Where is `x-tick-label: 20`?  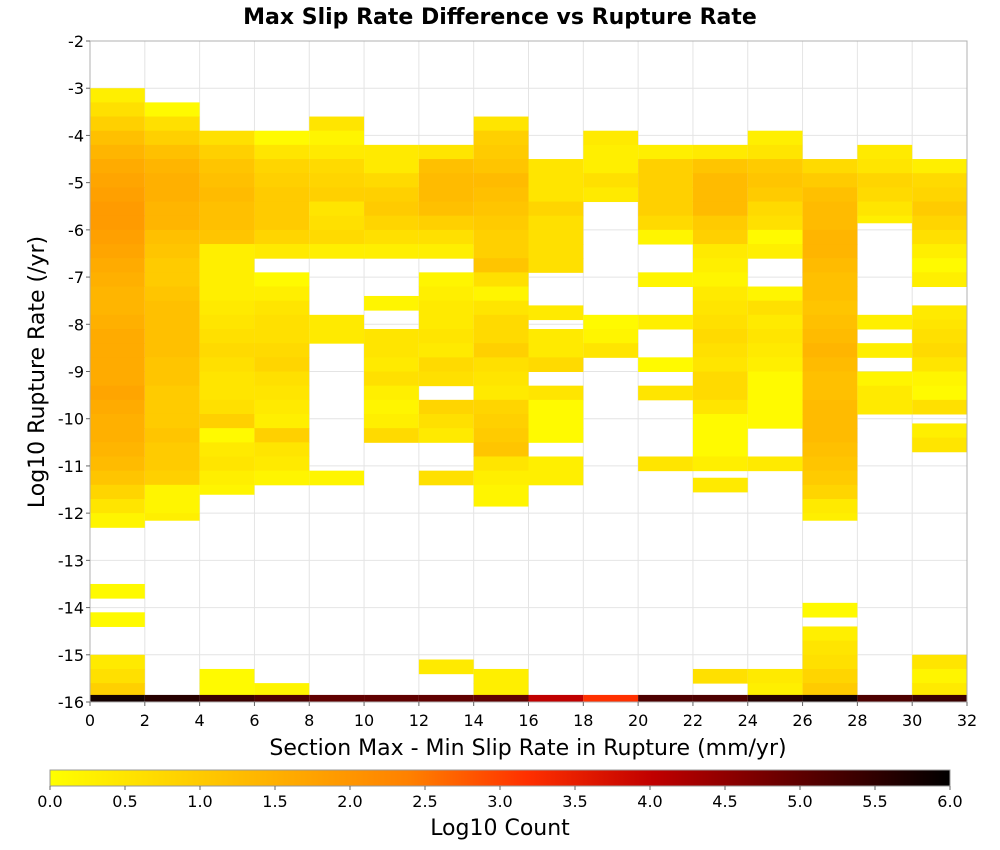
x-tick-label: 20 is located at coordinates (638, 720).